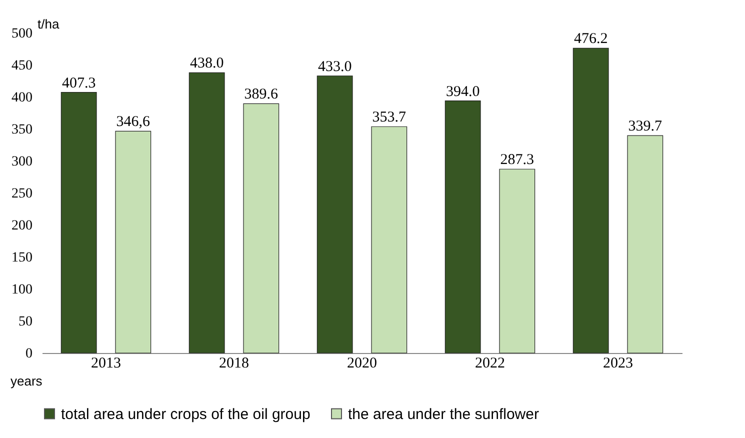  I want to click on data-label: 287.3, so click(517, 160).